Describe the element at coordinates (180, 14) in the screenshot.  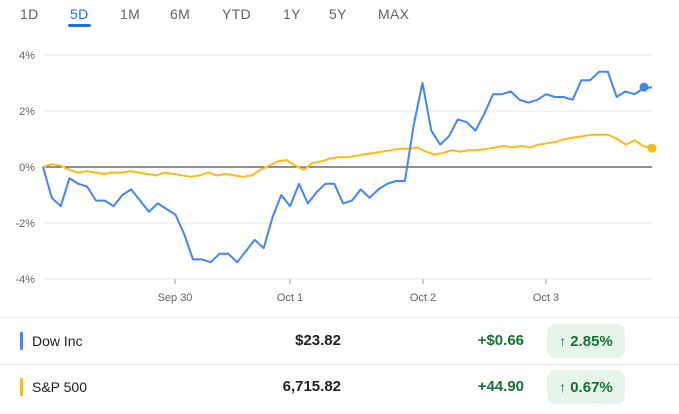
I see `tab-6m: 6M` at that location.